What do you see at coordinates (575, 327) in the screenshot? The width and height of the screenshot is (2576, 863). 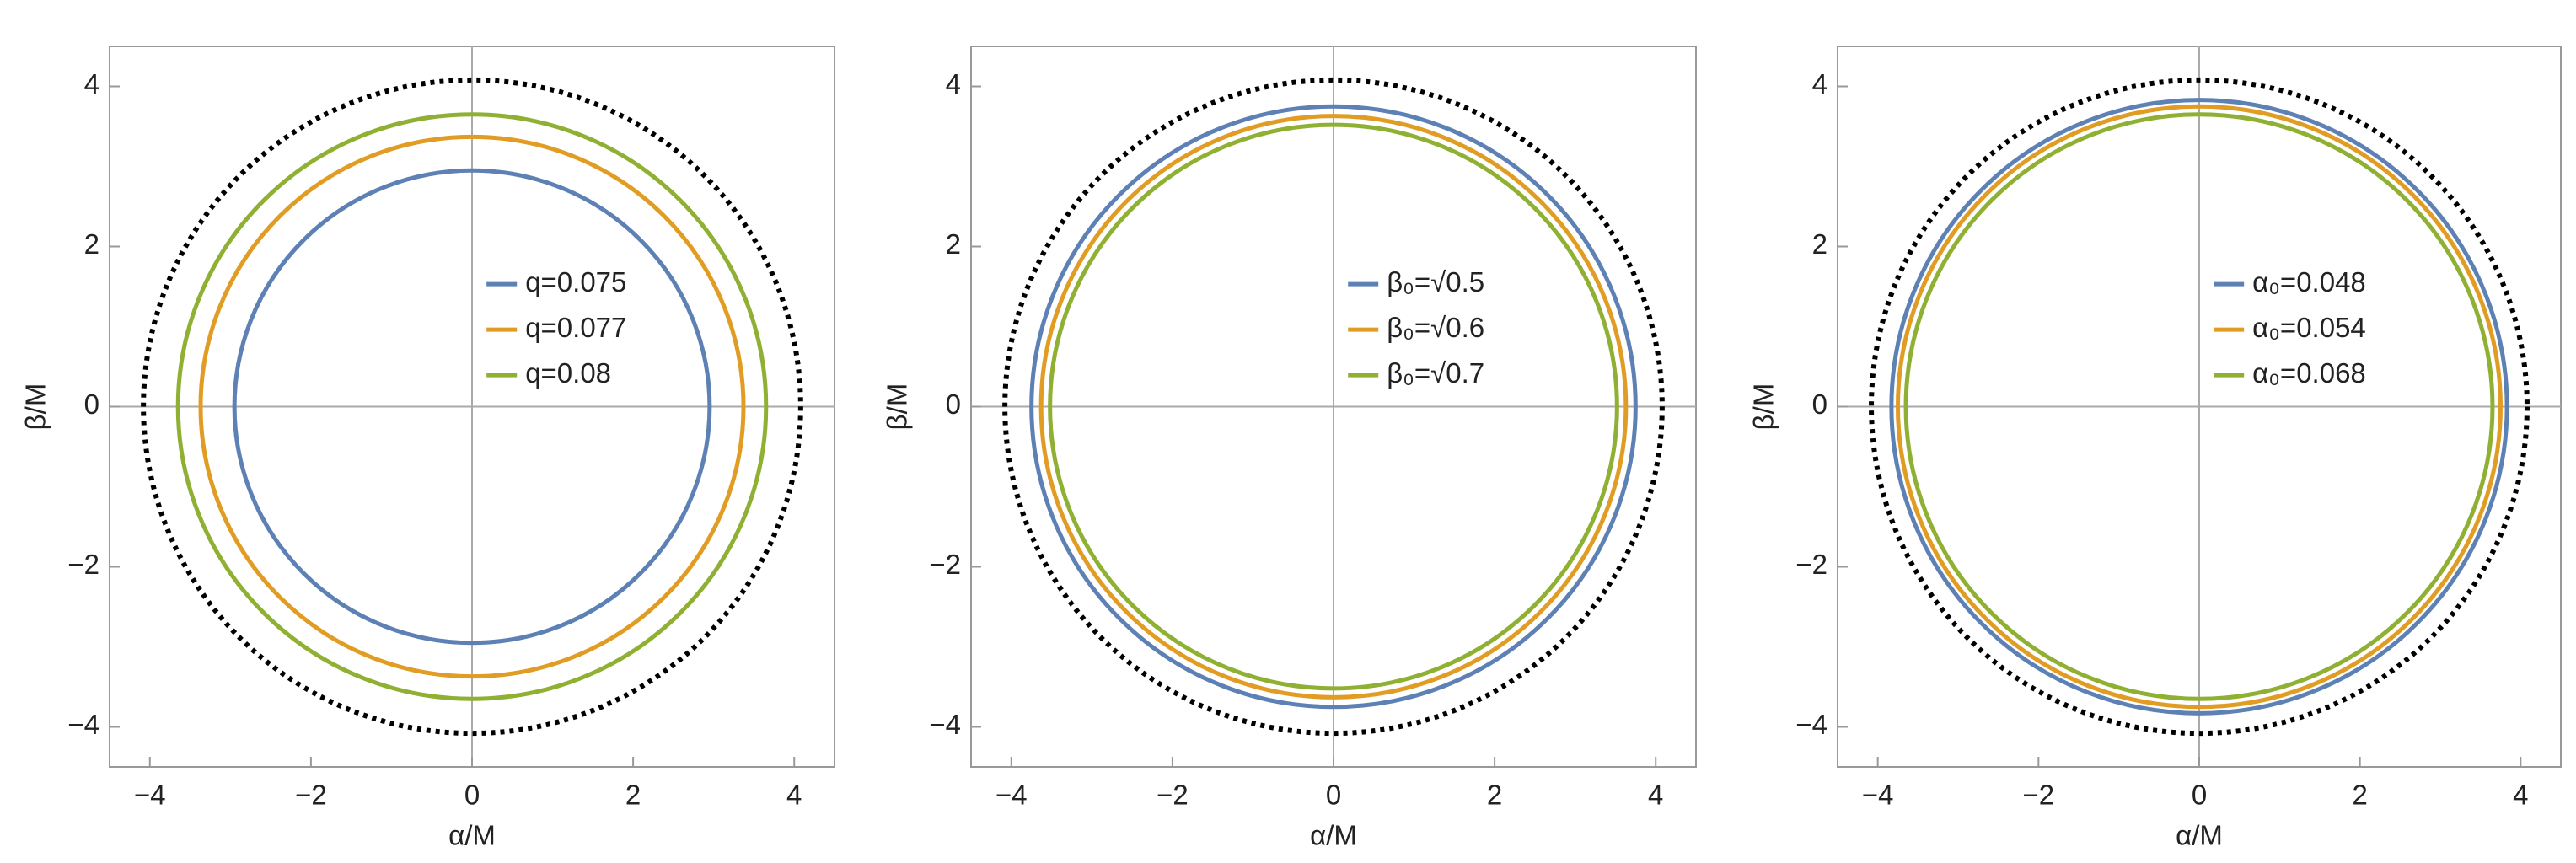 I see `legend-label: q=0.077` at bounding box center [575, 327].